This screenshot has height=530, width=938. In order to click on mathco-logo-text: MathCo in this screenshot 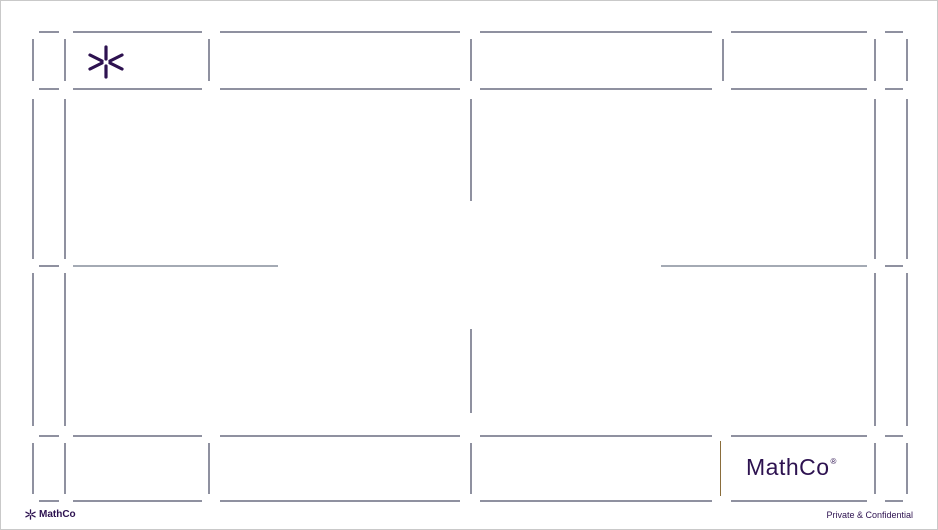, I will do `click(788, 467)`.